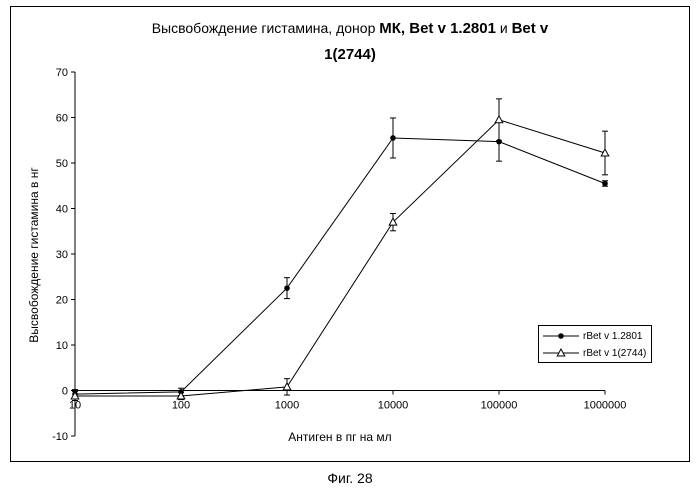 The image size is (700, 495). Describe the element at coordinates (62, 73) in the screenshot. I see `y-tick-label: 70` at that location.